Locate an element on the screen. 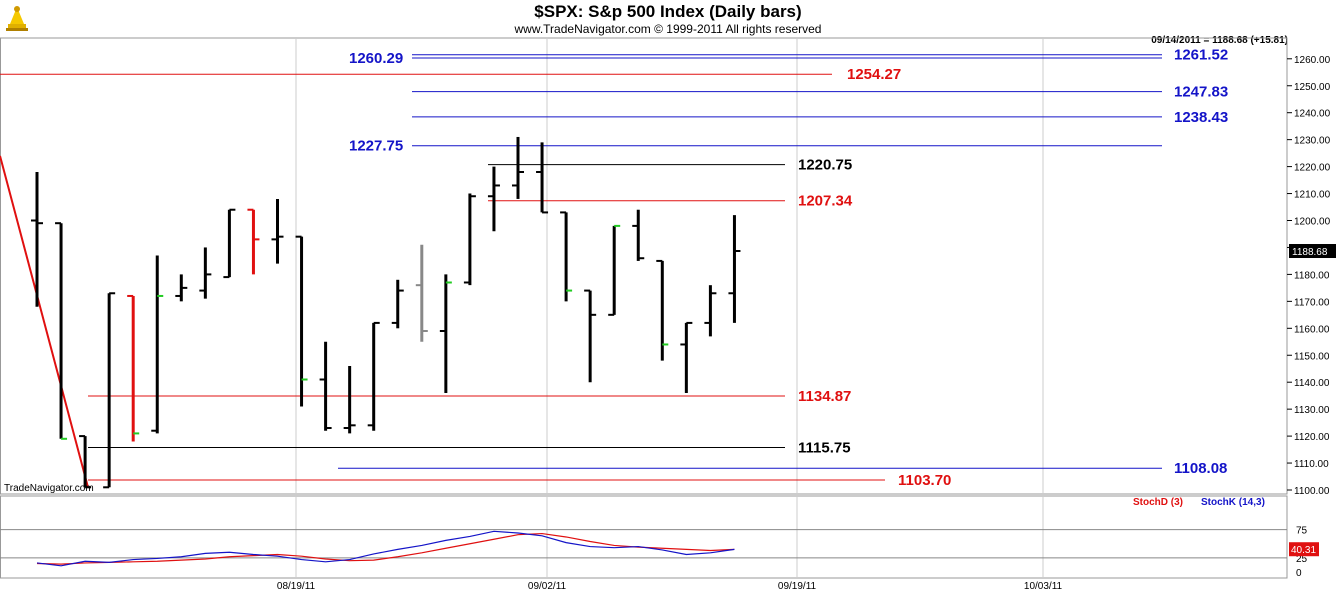 The image size is (1336, 594). stoch-tick-label: 0 is located at coordinates (1299, 573).